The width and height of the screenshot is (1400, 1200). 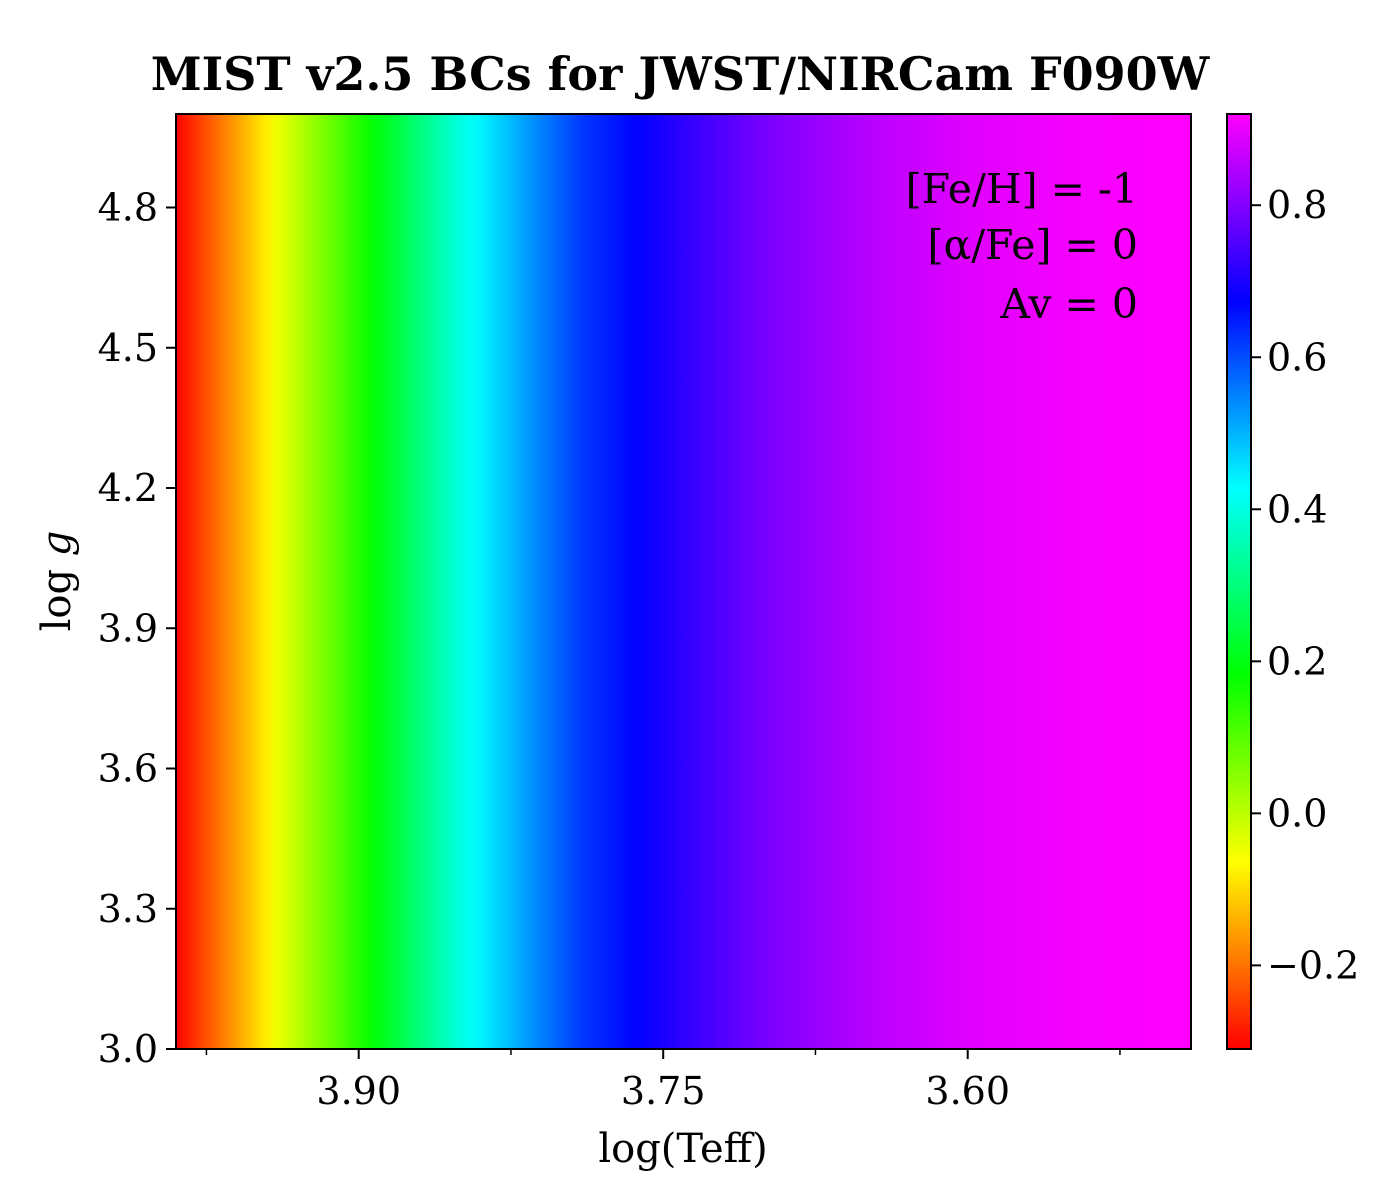 I want to click on colorbar-frame, so click(x=1239, y=581).